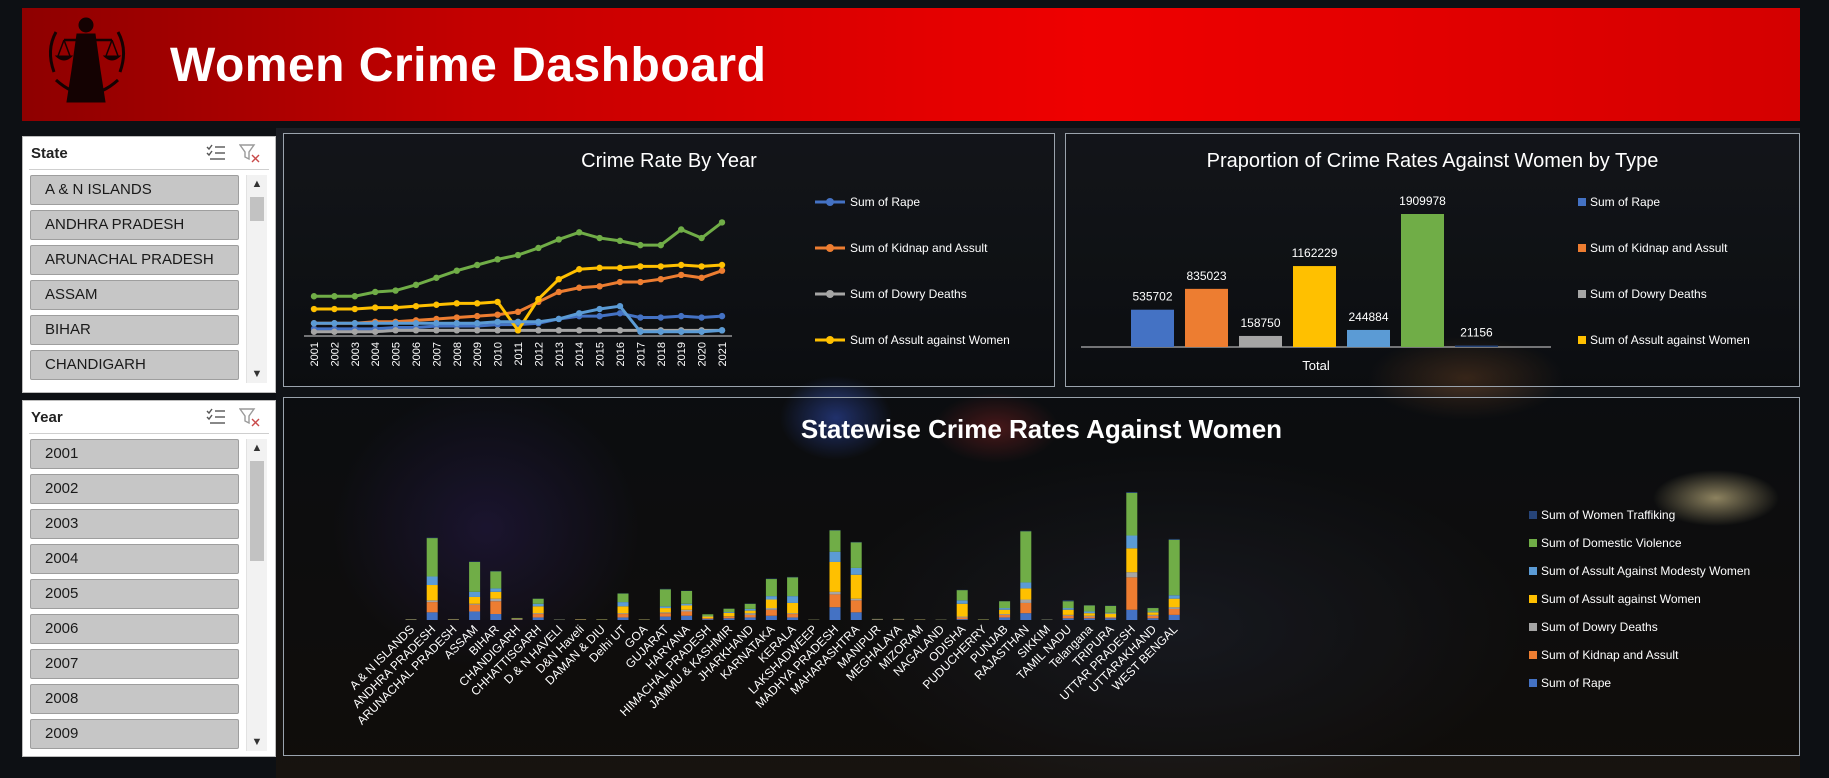 This screenshot has width=1829, height=778. What do you see at coordinates (134, 664) in the screenshot?
I see `year-item: 2007` at bounding box center [134, 664].